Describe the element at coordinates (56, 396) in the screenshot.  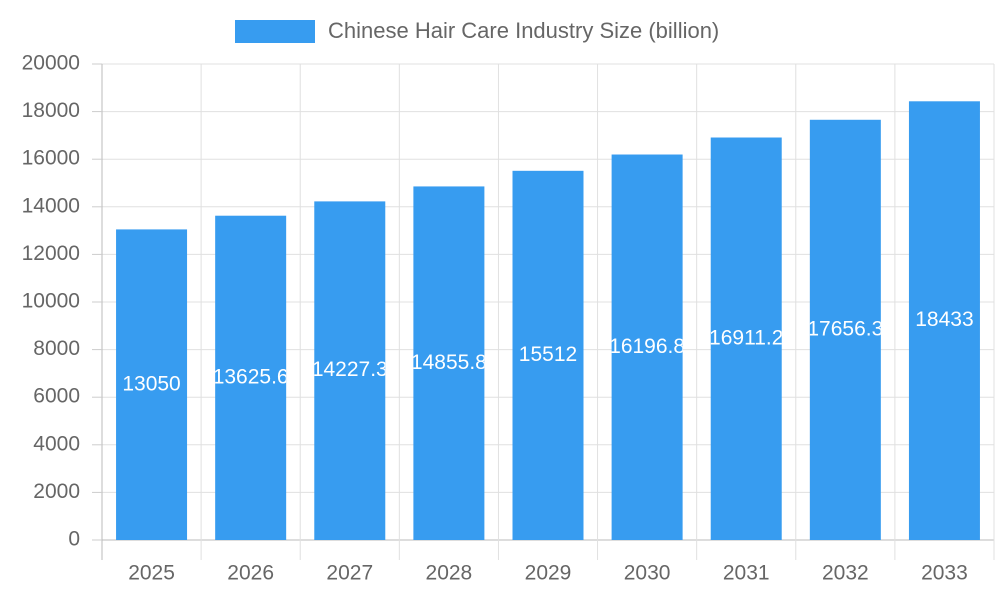
I see `y-tick-label: 6000` at that location.